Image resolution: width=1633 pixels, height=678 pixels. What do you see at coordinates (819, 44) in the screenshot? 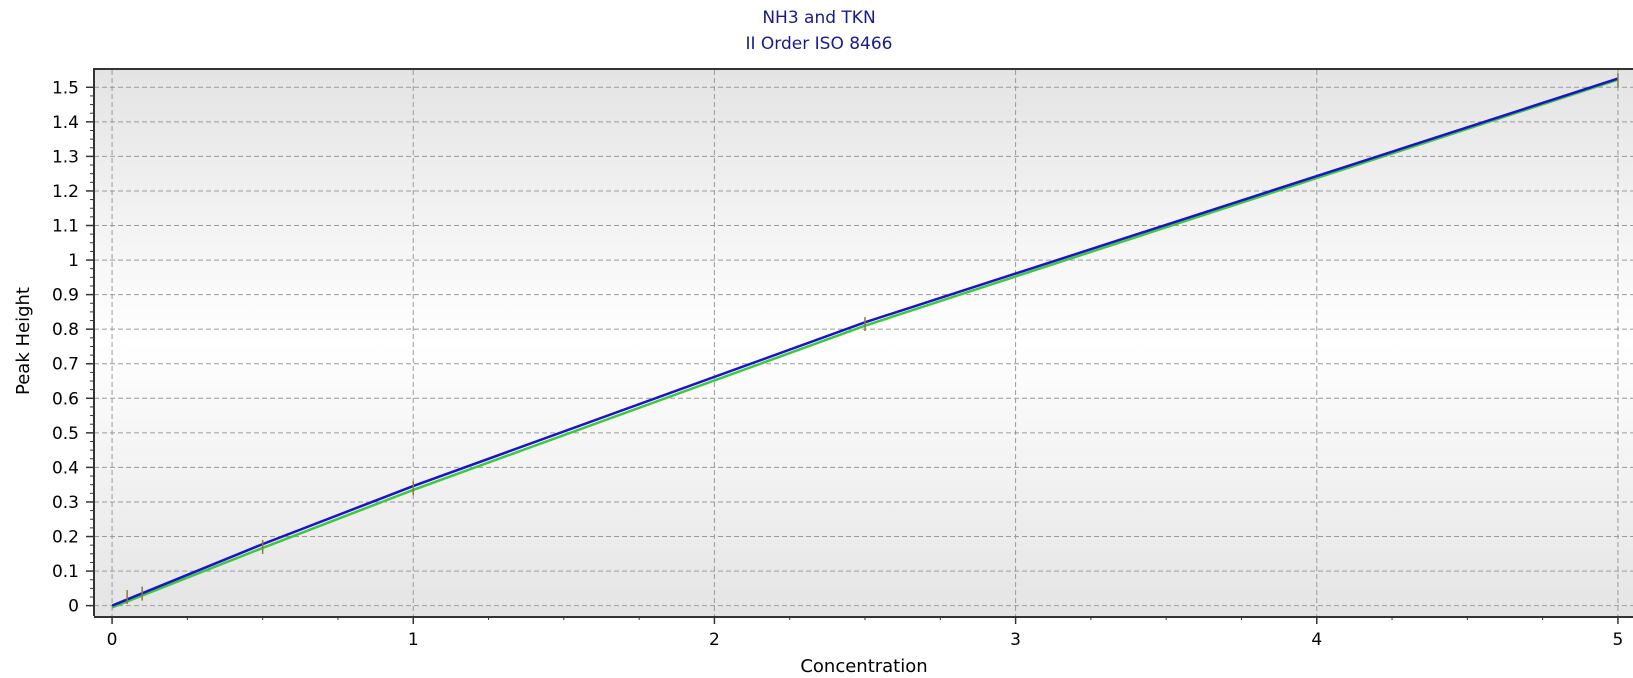
I see `chart-subtitle: II Order ISO 8466` at bounding box center [819, 44].